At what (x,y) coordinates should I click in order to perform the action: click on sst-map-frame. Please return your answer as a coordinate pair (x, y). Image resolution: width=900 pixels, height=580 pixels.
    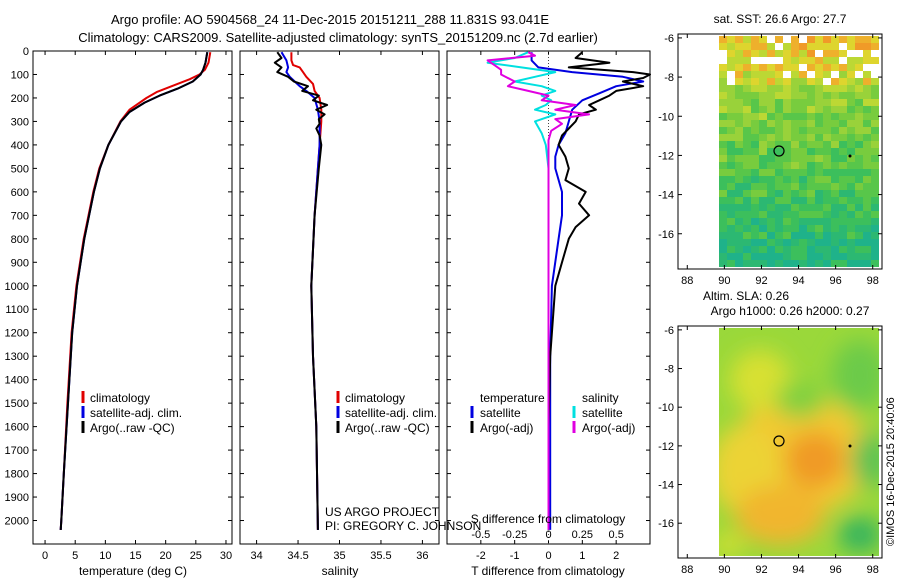
    Looking at the image, I should click on (780, 151).